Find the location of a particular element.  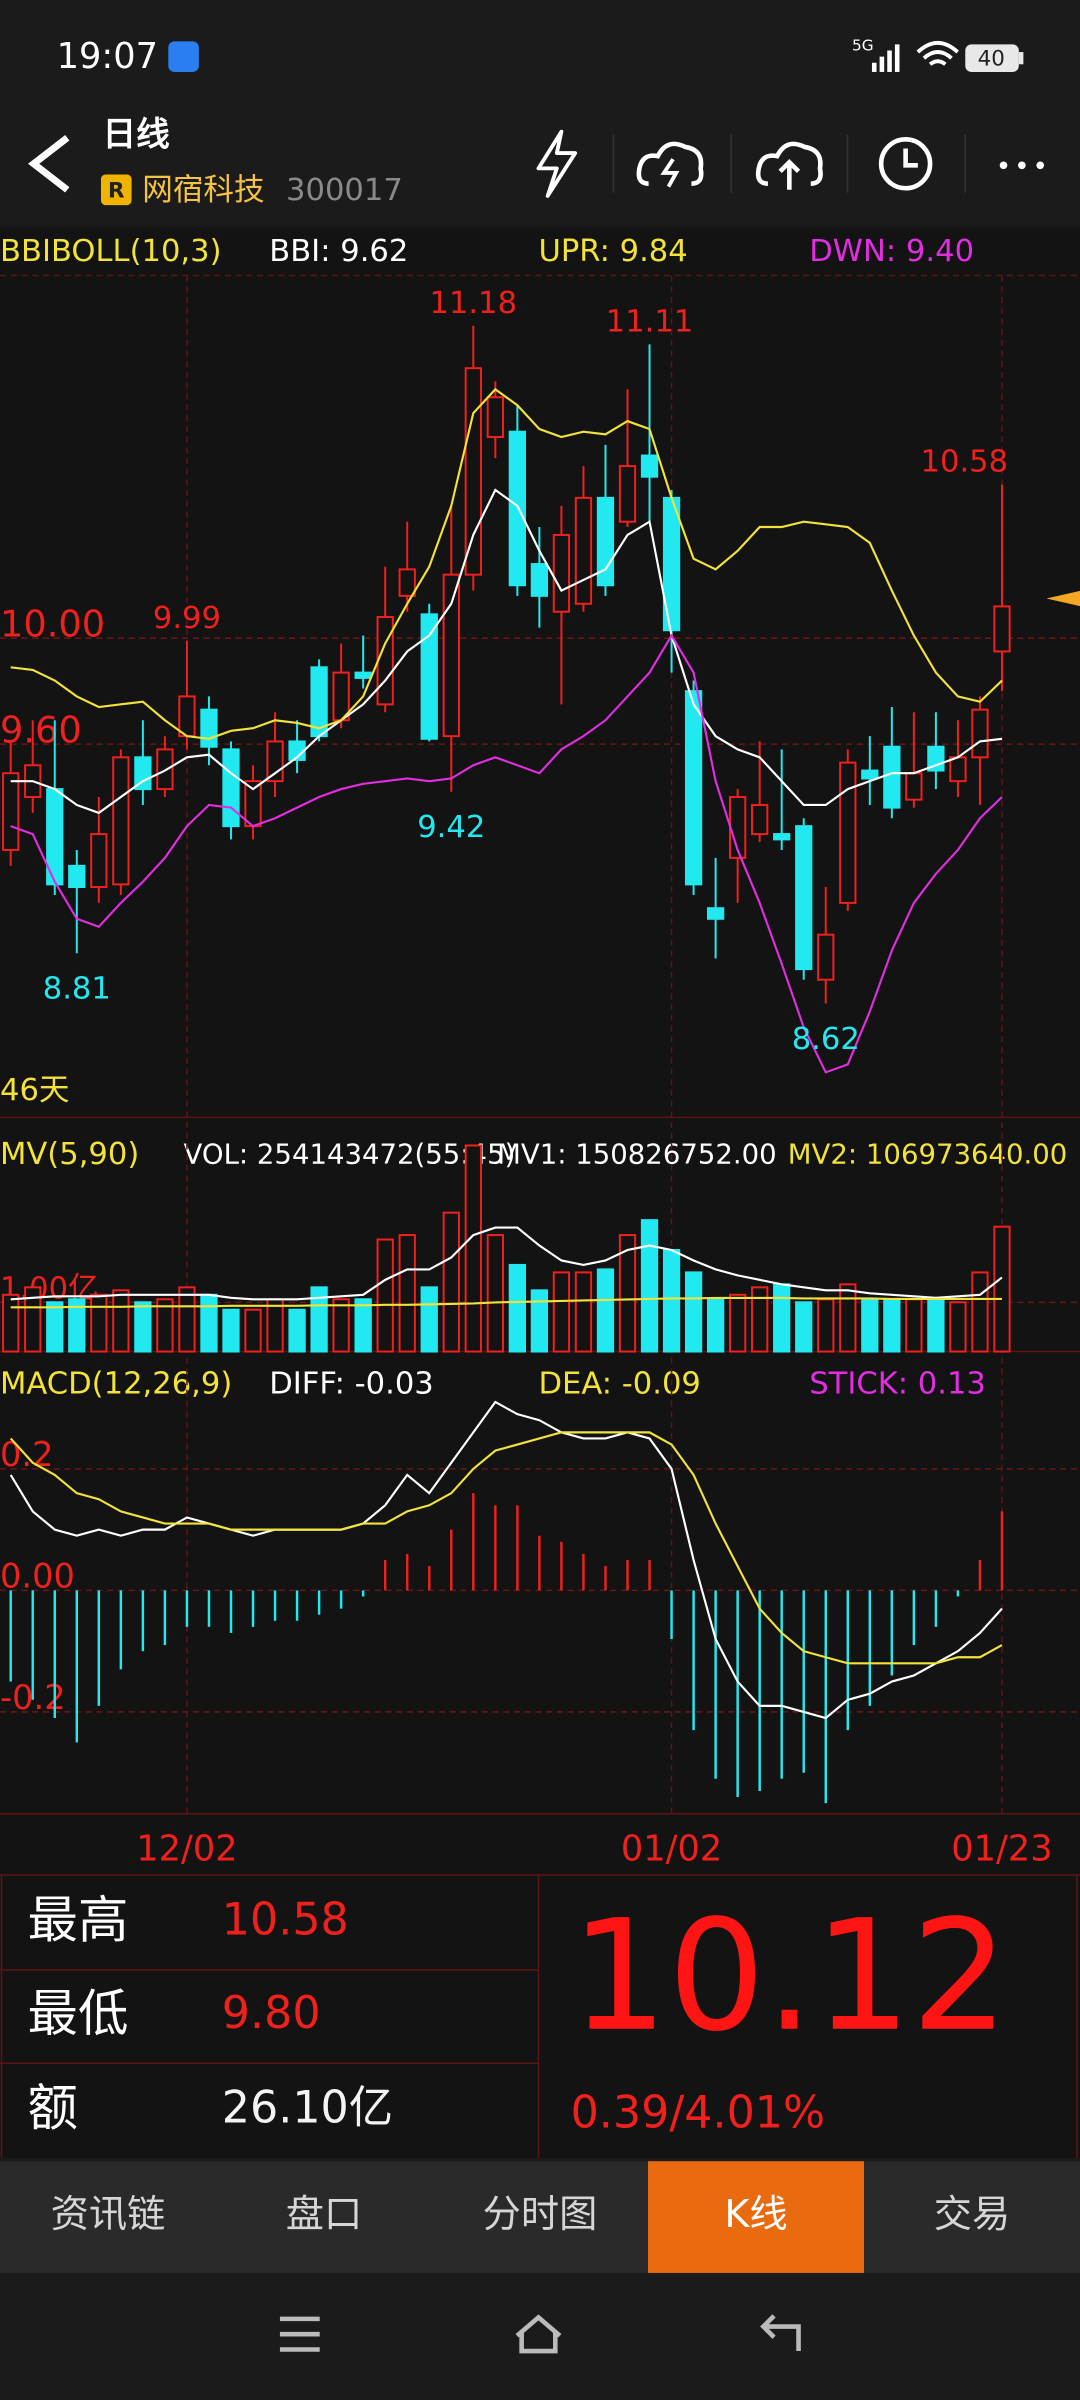

tab: 交易 is located at coordinates (972, 2214).